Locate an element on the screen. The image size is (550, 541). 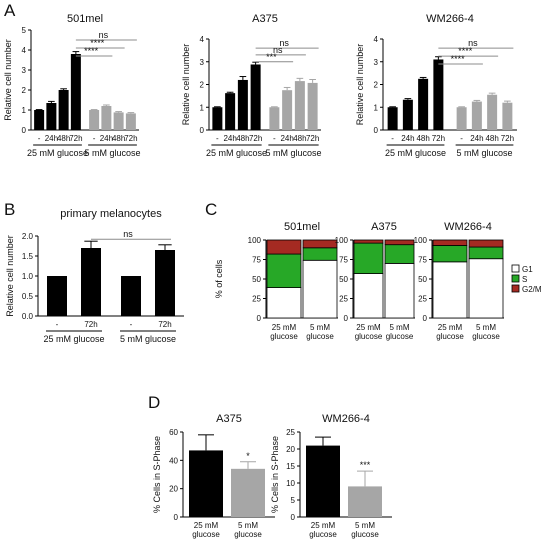
category-label: 5 mM glucose is located at coordinates (365, 530).